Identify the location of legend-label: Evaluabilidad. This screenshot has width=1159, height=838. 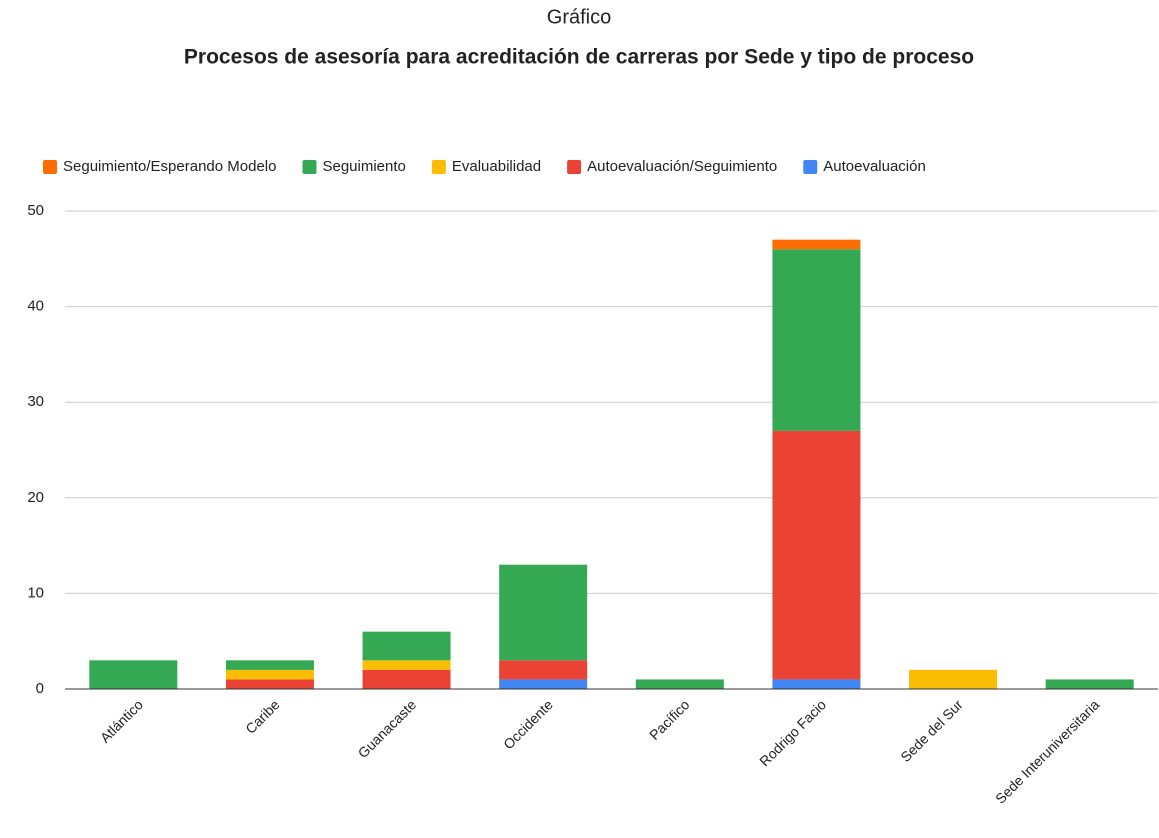
(496, 166).